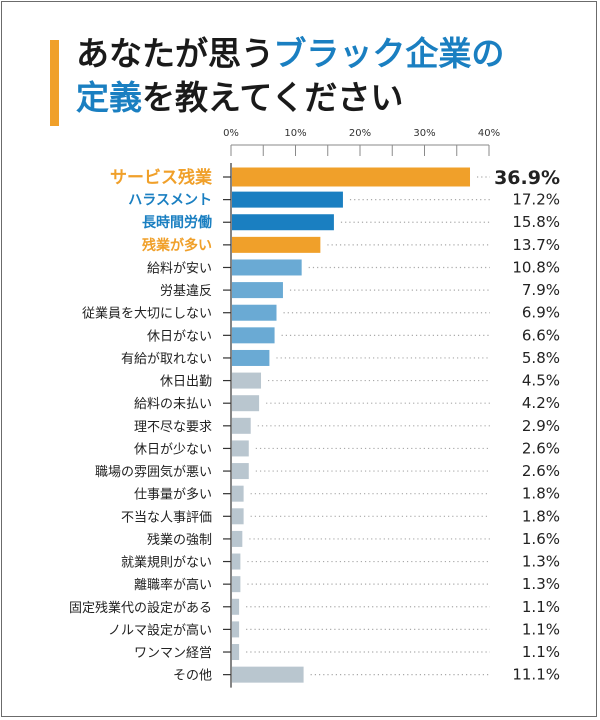 This screenshot has width=600, height=720. Describe the element at coordinates (186, 291) in the screenshot. I see `category-label: 労基違反` at that location.